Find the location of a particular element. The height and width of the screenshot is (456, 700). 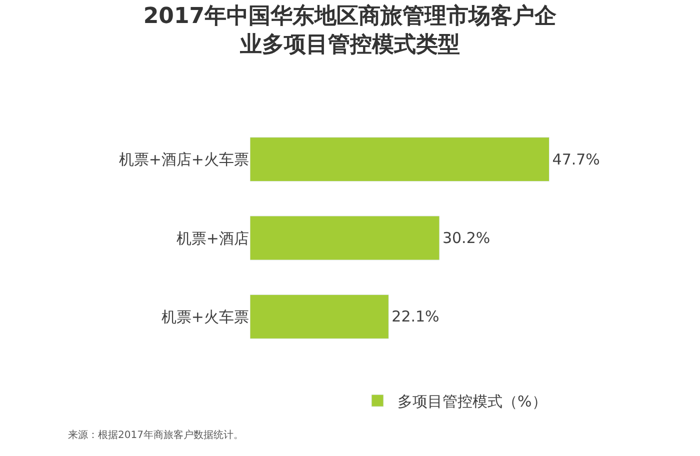

data-label: 47.7% is located at coordinates (576, 159).